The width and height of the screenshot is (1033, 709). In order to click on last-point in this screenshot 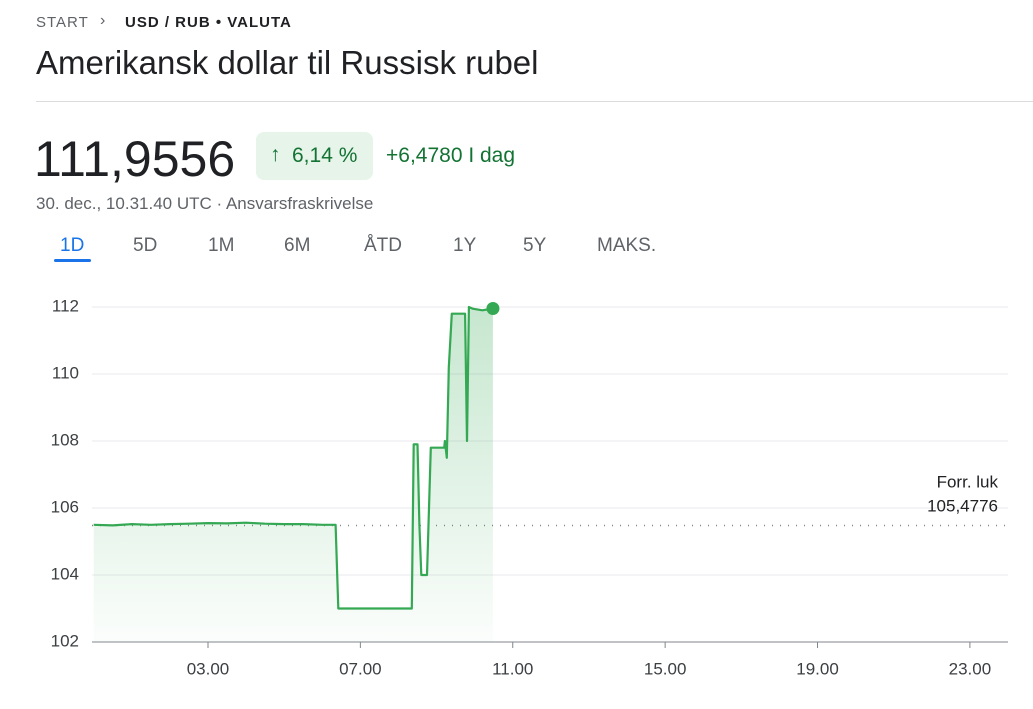, I will do `click(493, 308)`.